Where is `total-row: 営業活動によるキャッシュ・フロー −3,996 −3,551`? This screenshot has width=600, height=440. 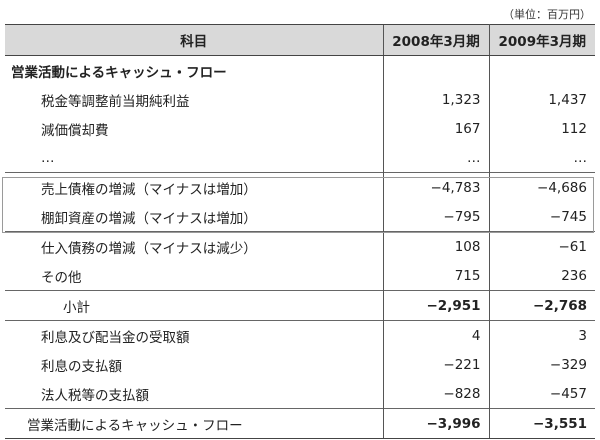 total-row: 営業活動によるキャッシュ・フロー −3,996 −3,551 is located at coordinates (300, 423).